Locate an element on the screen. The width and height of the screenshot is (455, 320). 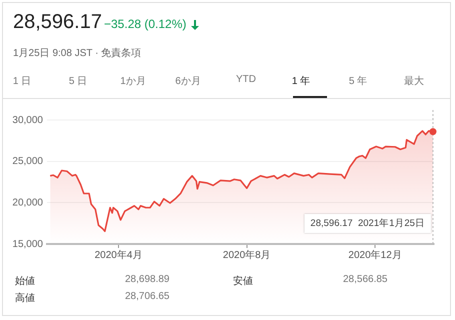
chart-subtitle: −35.28 (0.12%) is located at coordinates (145, 24).